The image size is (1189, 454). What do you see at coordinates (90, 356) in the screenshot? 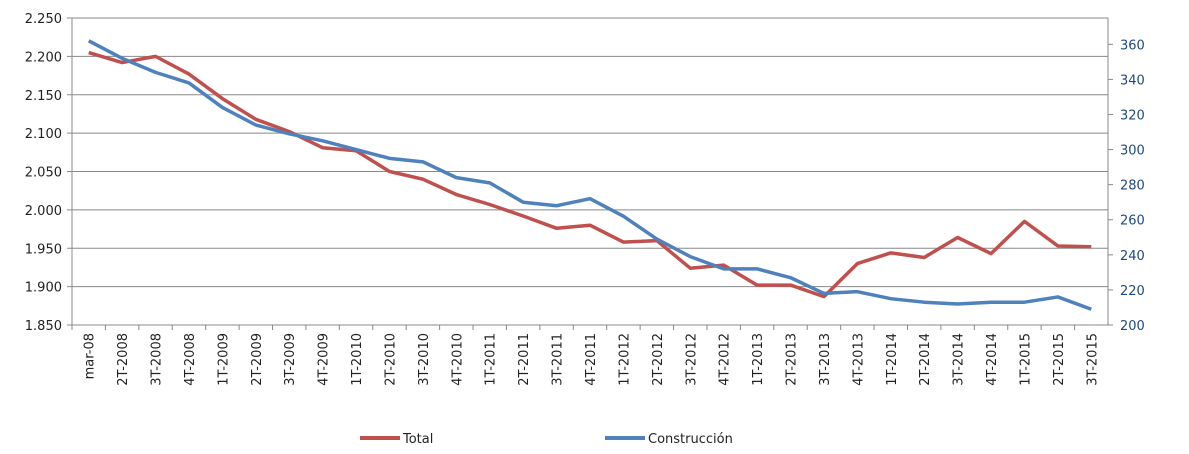
I see `x-tick-label: mar-08` at bounding box center [90, 356].